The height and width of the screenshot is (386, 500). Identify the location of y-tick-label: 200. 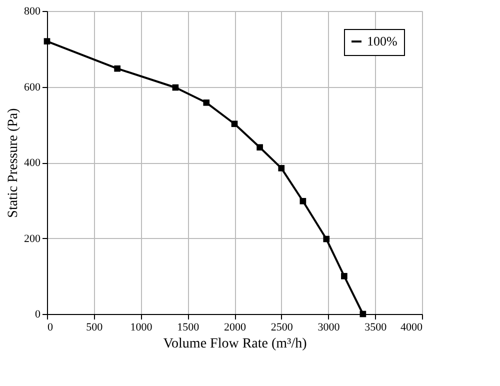
(32, 238).